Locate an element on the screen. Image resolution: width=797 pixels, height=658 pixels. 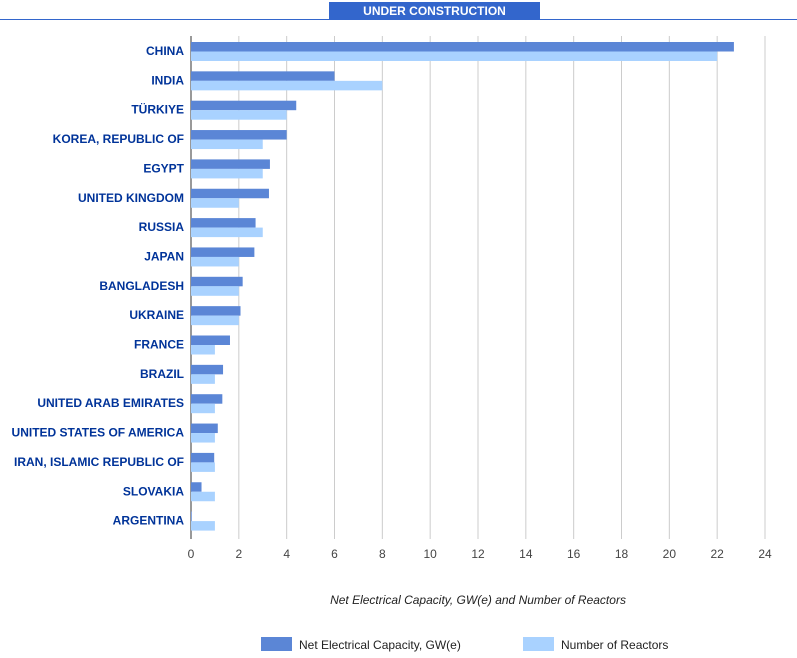
legend-swatch-reactors is located at coordinates (538, 644).